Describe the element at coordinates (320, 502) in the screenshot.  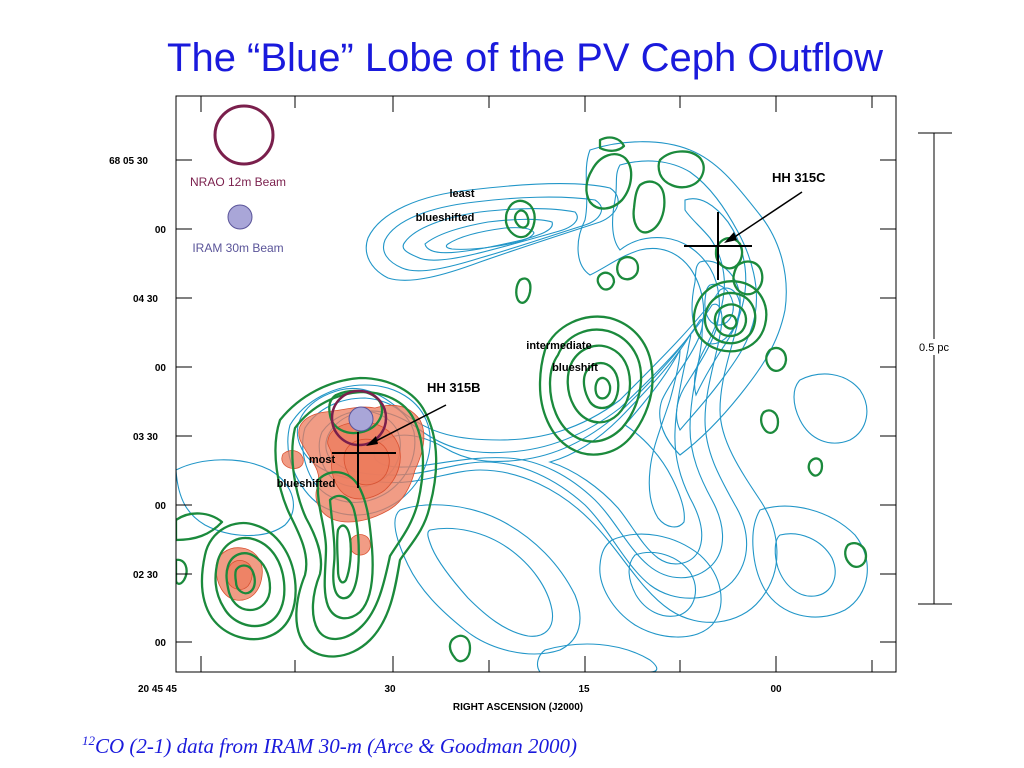
I see `red-contours-most-blueshifted` at that location.